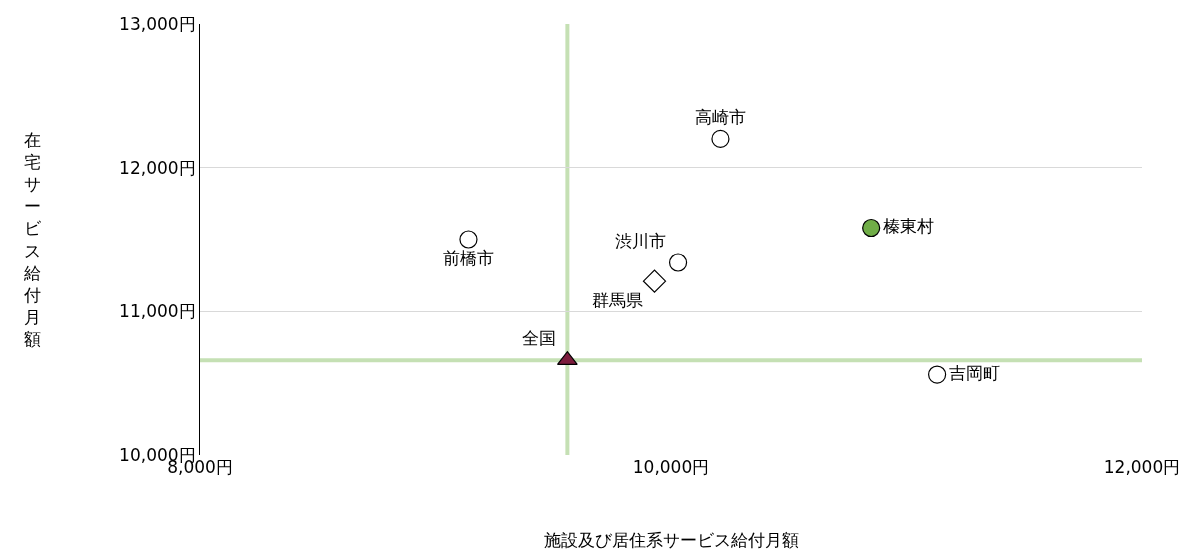 Image resolution: width=1192 pixels, height=555 pixels. I want to click on series-label: 群馬県, so click(617, 299).